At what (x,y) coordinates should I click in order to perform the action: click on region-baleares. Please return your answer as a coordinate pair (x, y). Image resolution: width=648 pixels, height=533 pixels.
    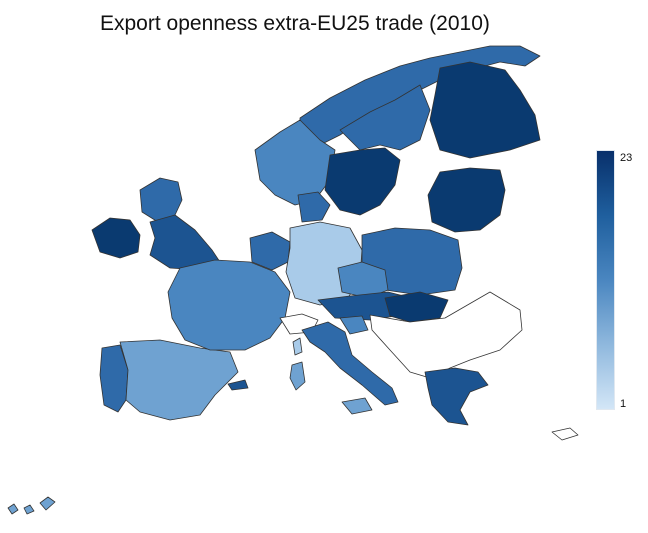
    Looking at the image, I should click on (238, 385).